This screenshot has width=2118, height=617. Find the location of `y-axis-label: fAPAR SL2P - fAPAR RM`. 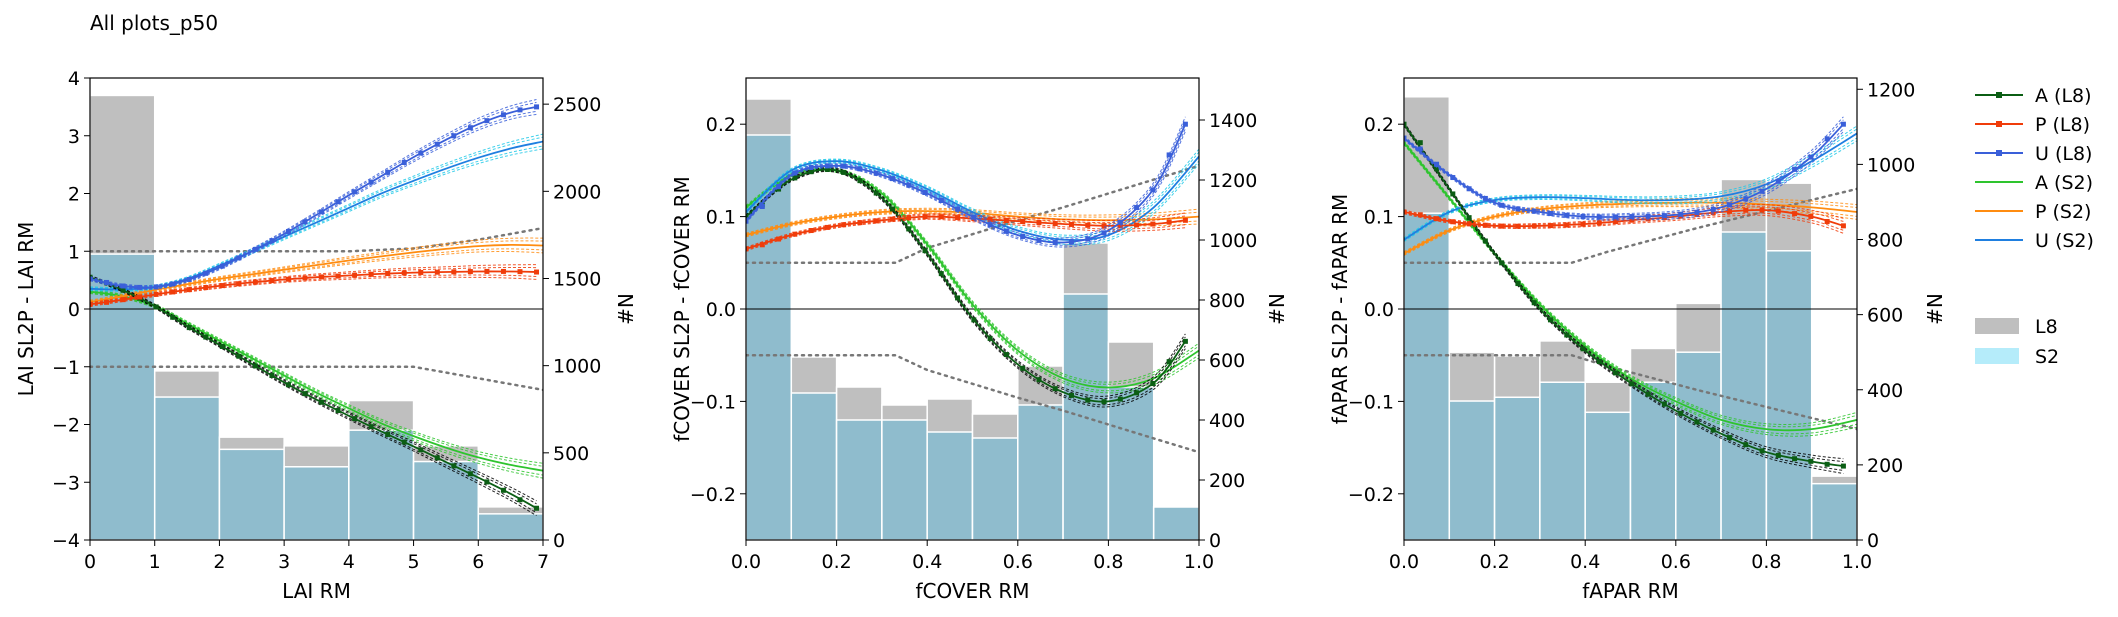

y-axis-label: fAPAR SL2P - fAPAR RM is located at coordinates (1340, 309).